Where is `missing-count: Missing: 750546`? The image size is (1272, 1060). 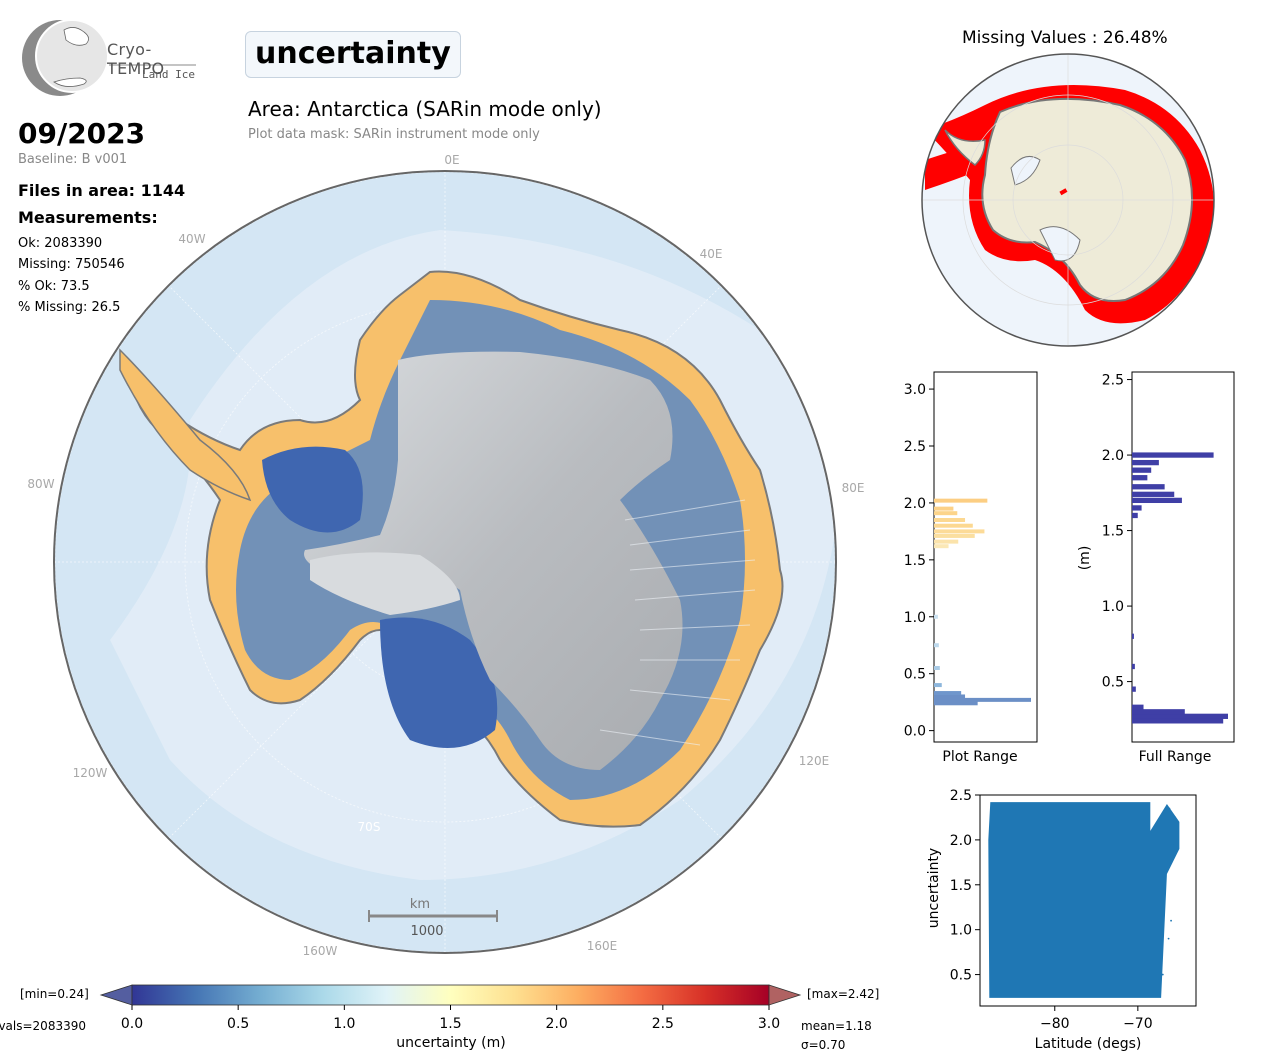 missing-count: Missing: 750546 is located at coordinates (71, 264).